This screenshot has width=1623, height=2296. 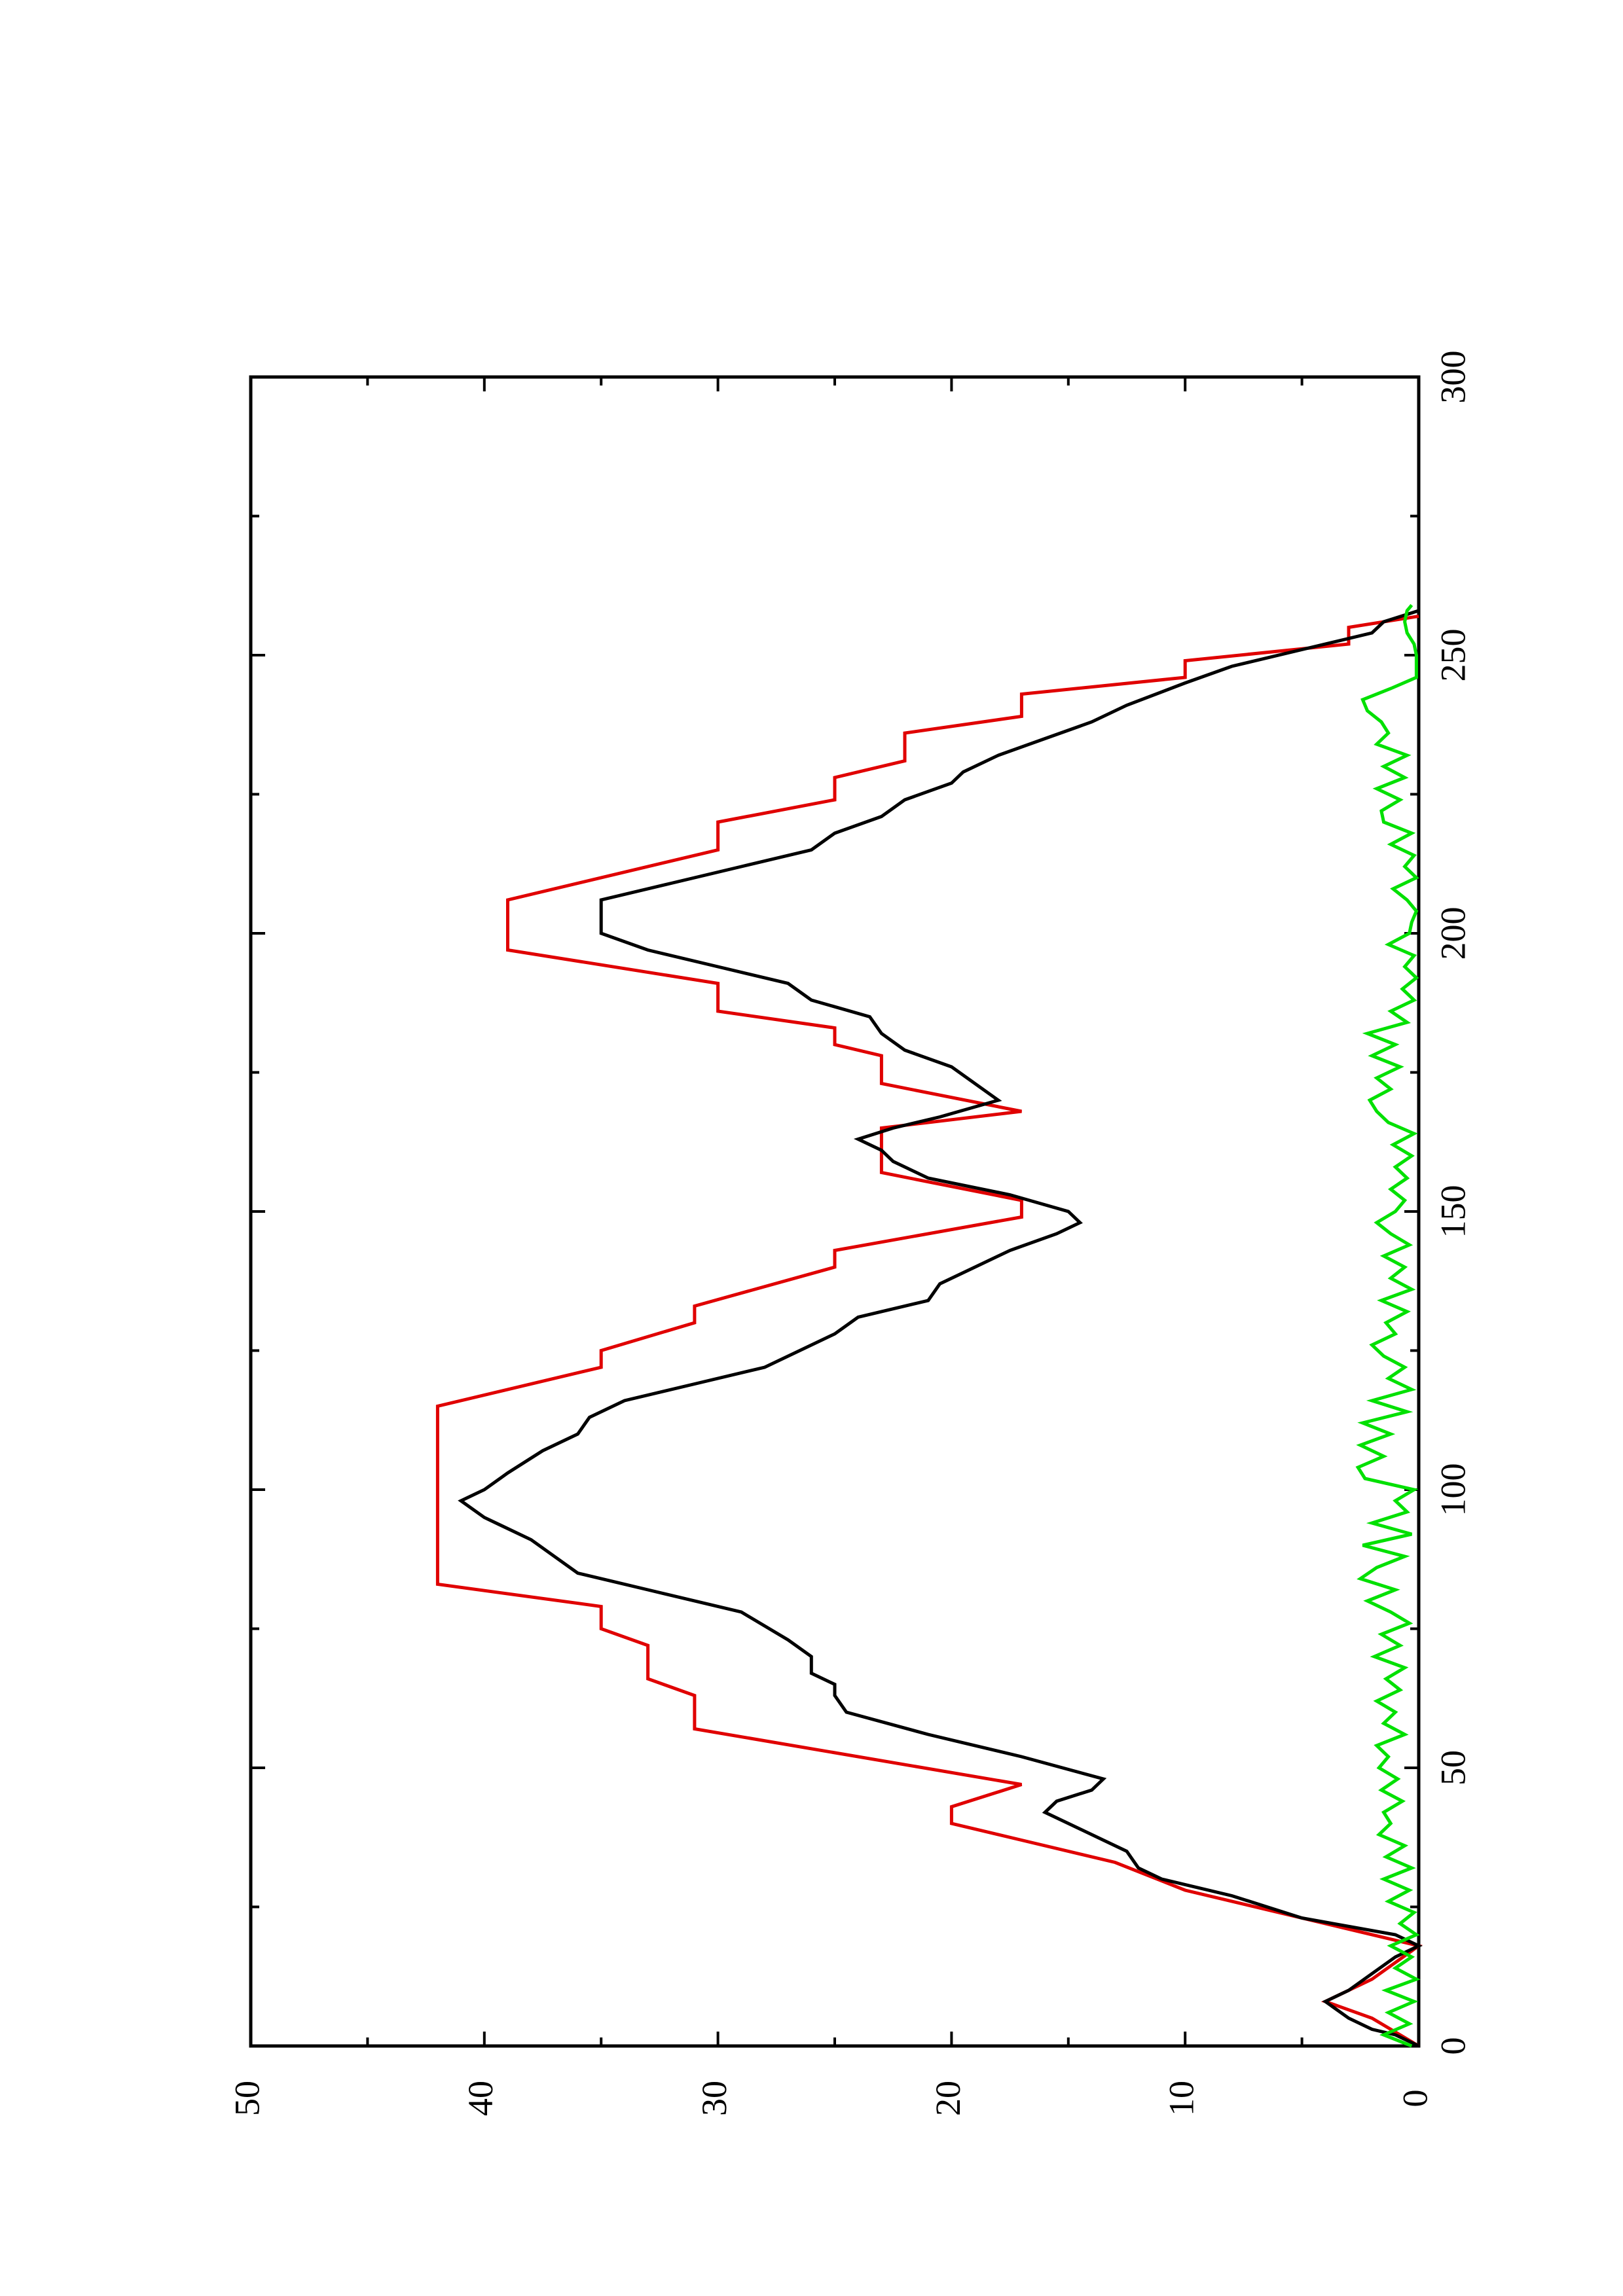 What do you see at coordinates (1452, 1489) in the screenshot?
I see `x-tick-label: 100` at bounding box center [1452, 1489].